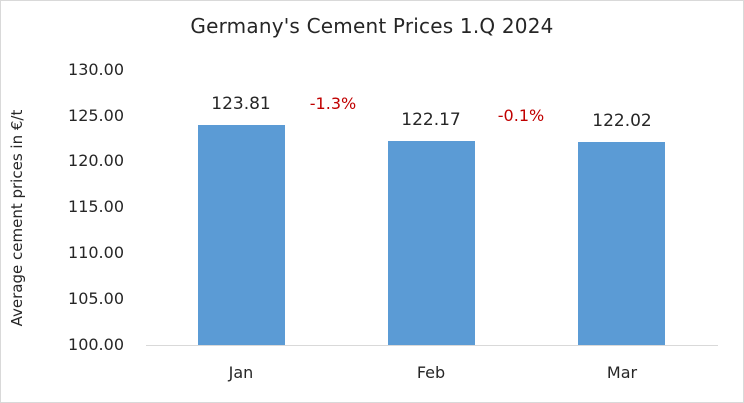 This screenshot has height=403, width=744. I want to click on y-tick-105: 105.00, so click(96, 298).